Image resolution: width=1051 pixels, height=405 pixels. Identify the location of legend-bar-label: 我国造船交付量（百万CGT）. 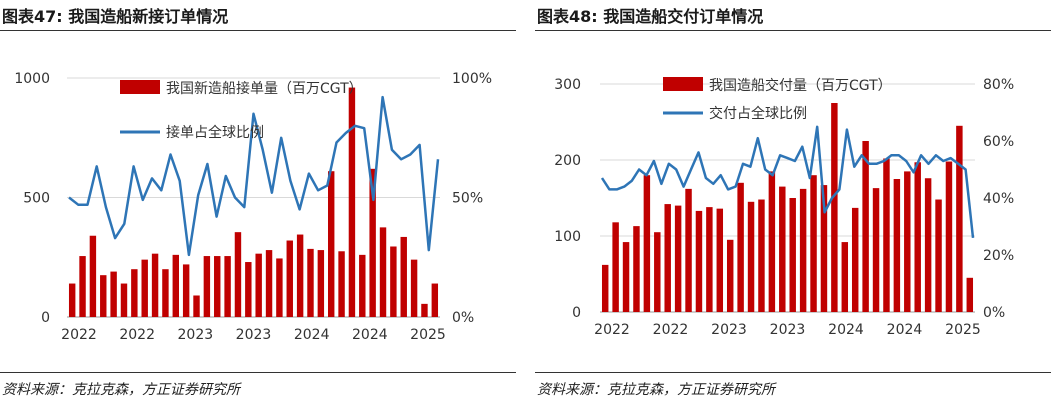
(800, 85).